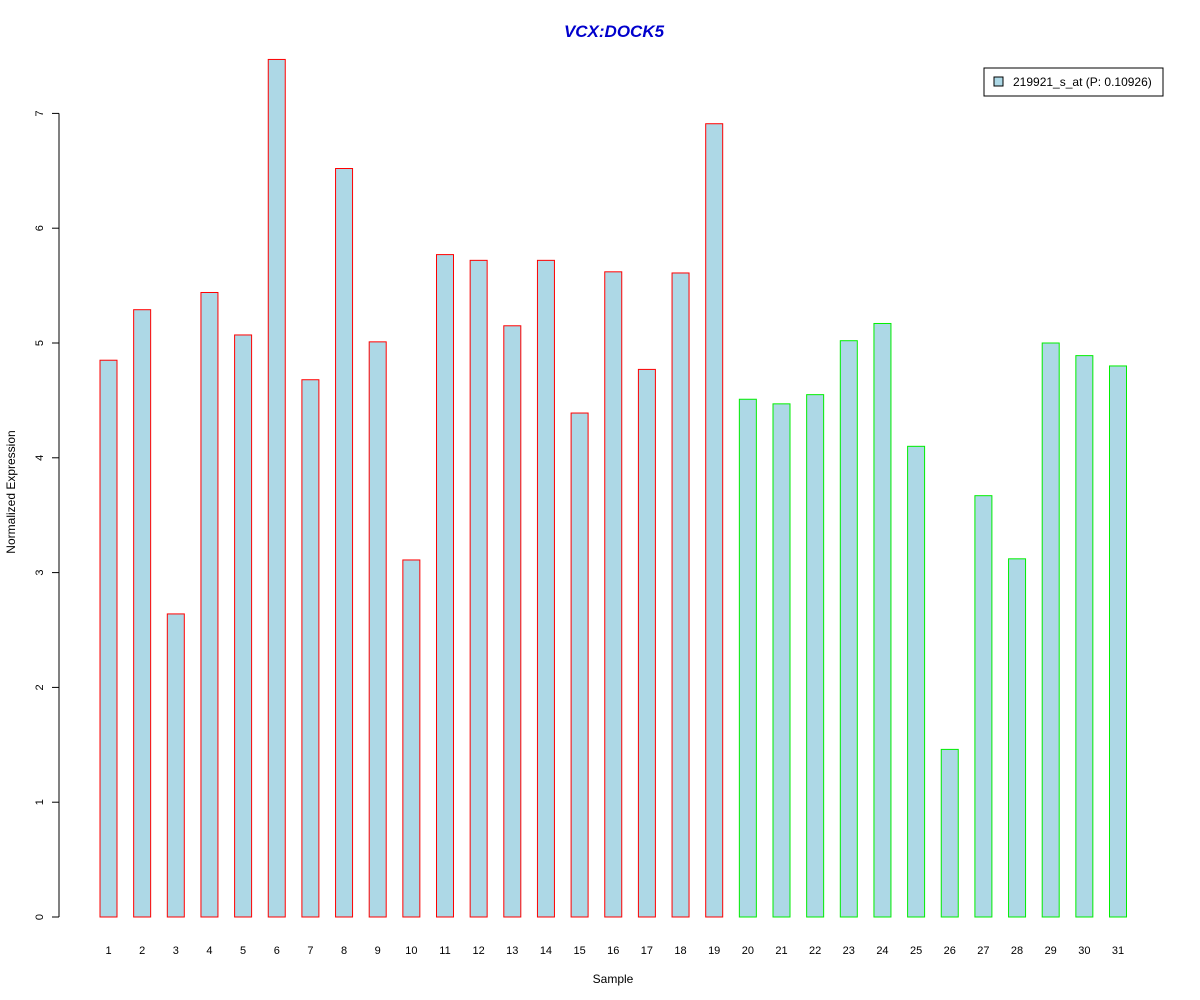  Describe the element at coordinates (40, 573) in the screenshot. I see `y-tick-label: 3` at that location.